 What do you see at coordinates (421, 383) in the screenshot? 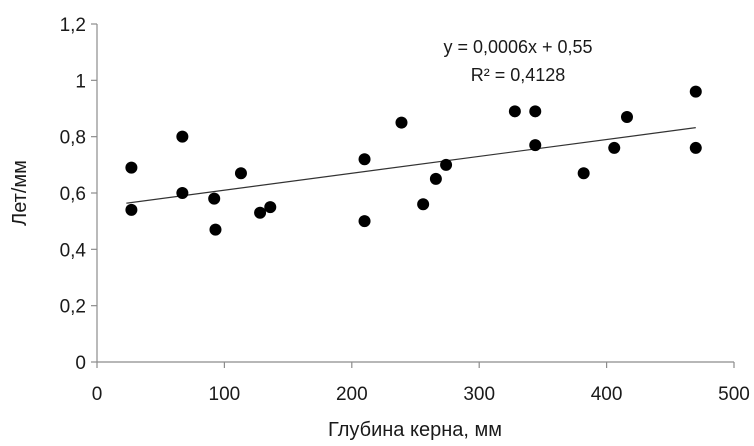
I see `x-axis-ticks: 0 100 200 300 400 500` at bounding box center [421, 383].